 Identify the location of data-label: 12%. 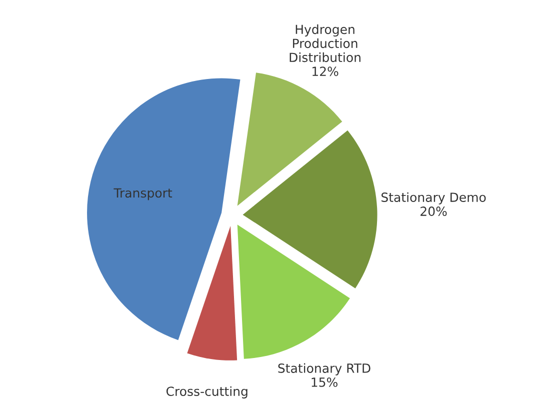
(325, 71).